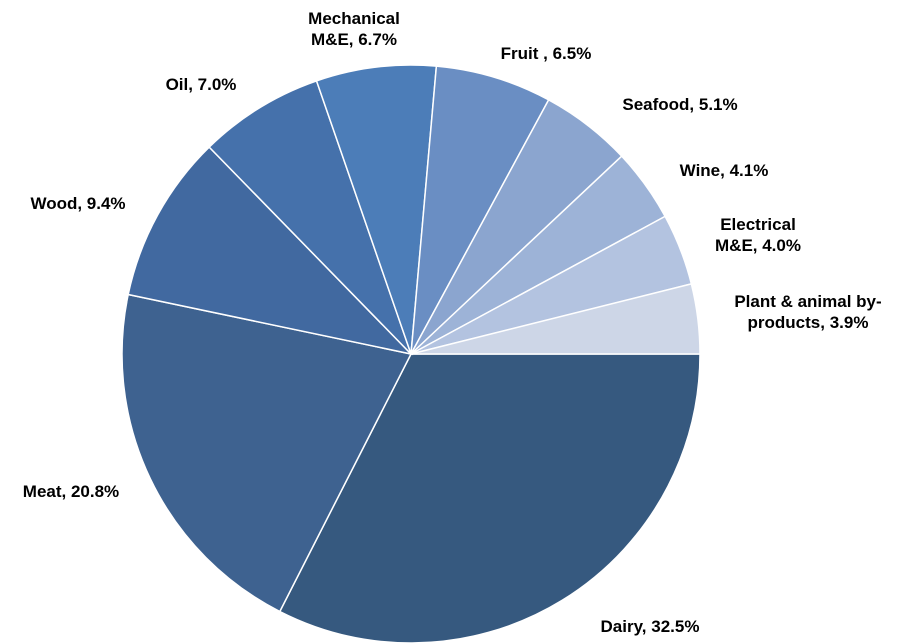 Image resolution: width=908 pixels, height=643 pixels. I want to click on slice-label-line: Electrical, so click(758, 224).